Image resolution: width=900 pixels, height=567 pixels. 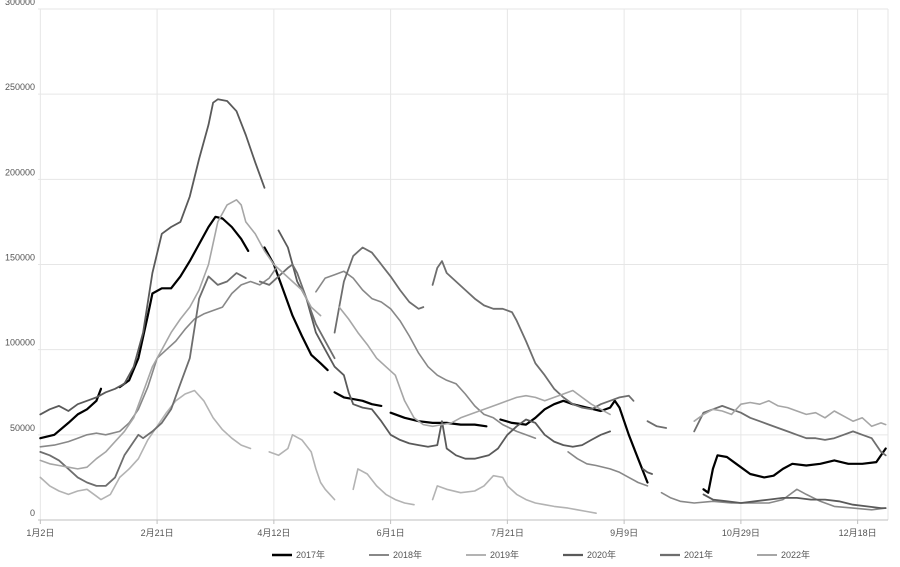 I want to click on legend-item: 2018年, so click(x=395, y=554).